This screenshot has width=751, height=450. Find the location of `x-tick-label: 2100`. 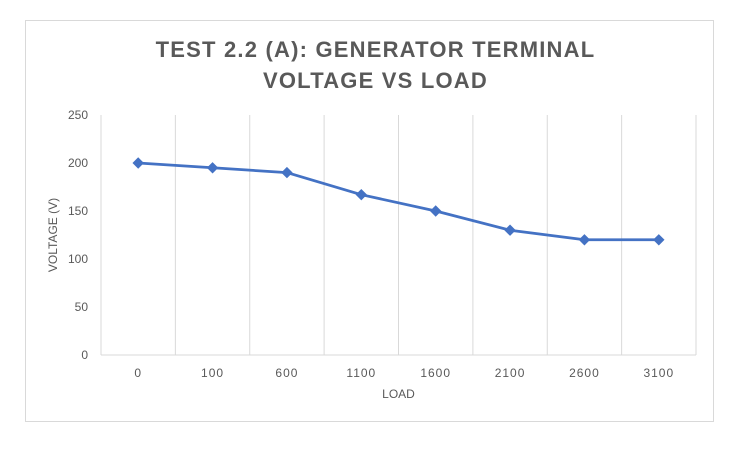

x-tick-label: 2100 is located at coordinates (510, 373).